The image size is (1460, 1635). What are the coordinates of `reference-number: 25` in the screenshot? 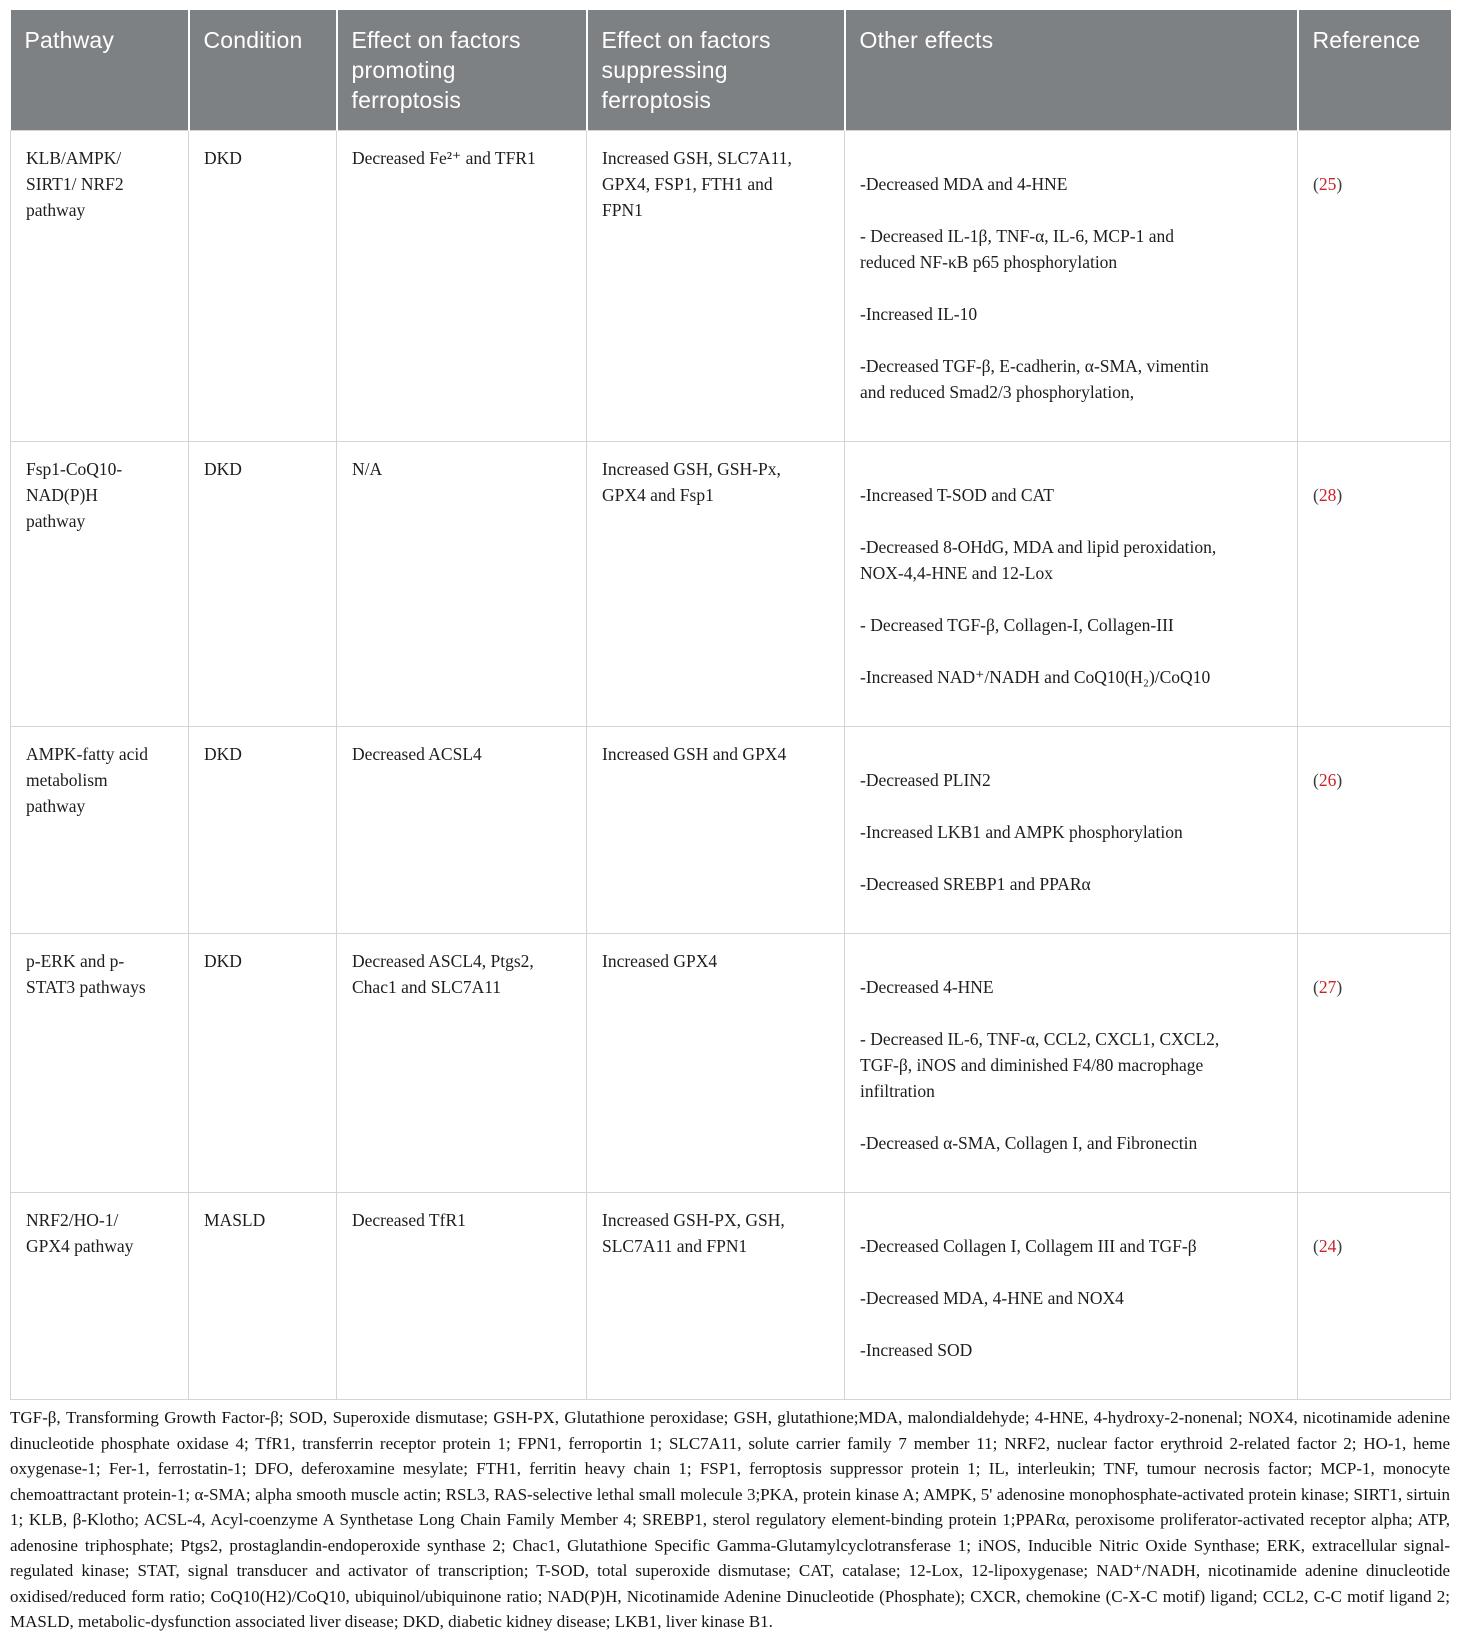 It's located at (1327, 184).